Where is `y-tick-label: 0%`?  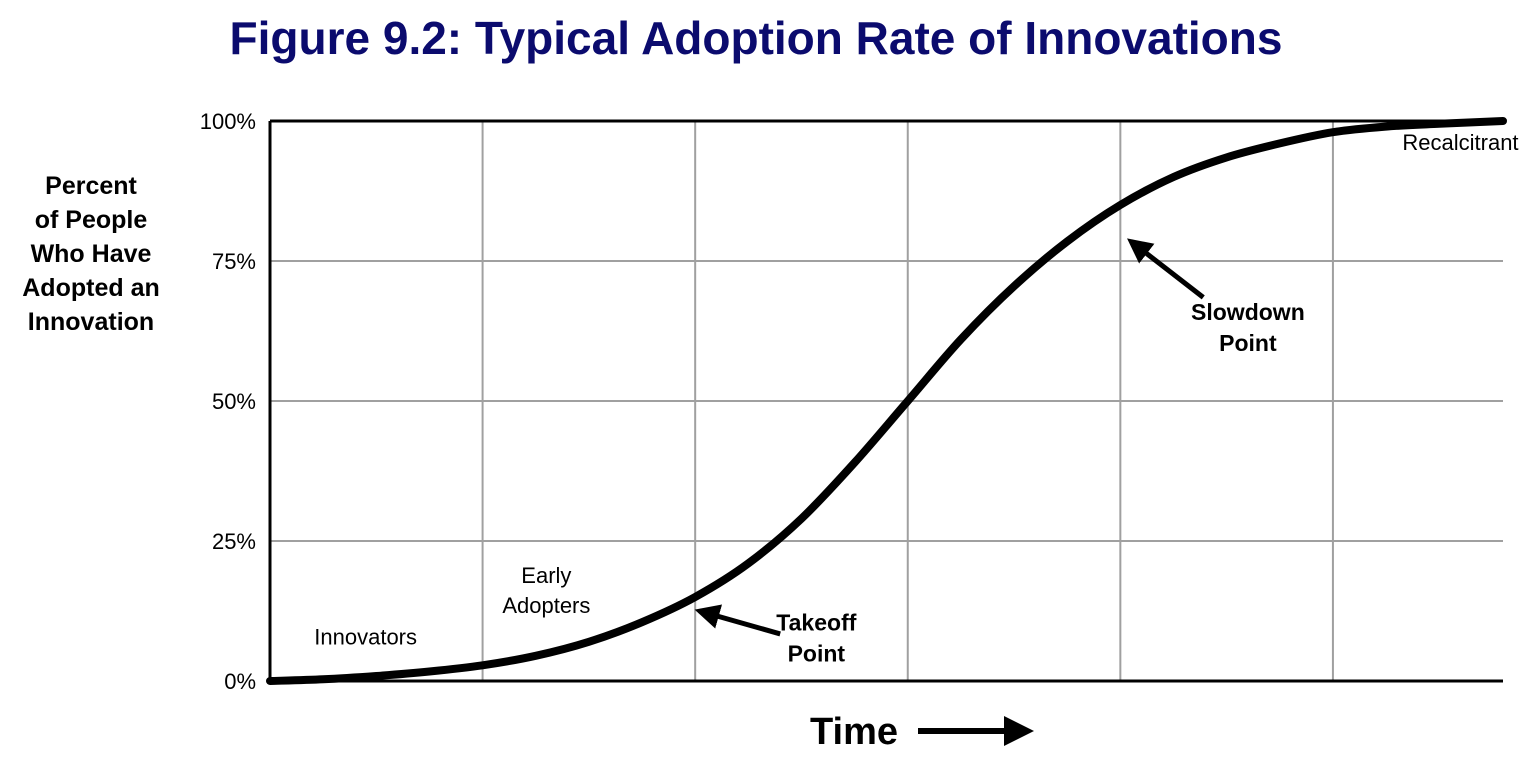
y-tick-label: 0% is located at coordinates (240, 681).